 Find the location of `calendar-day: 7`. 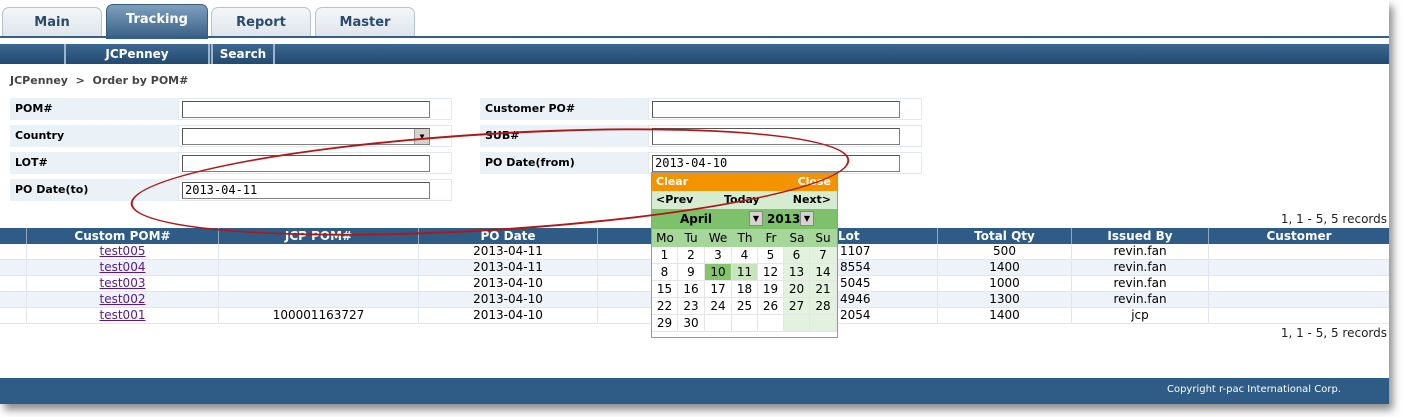

calendar-day: 7 is located at coordinates (823, 255).